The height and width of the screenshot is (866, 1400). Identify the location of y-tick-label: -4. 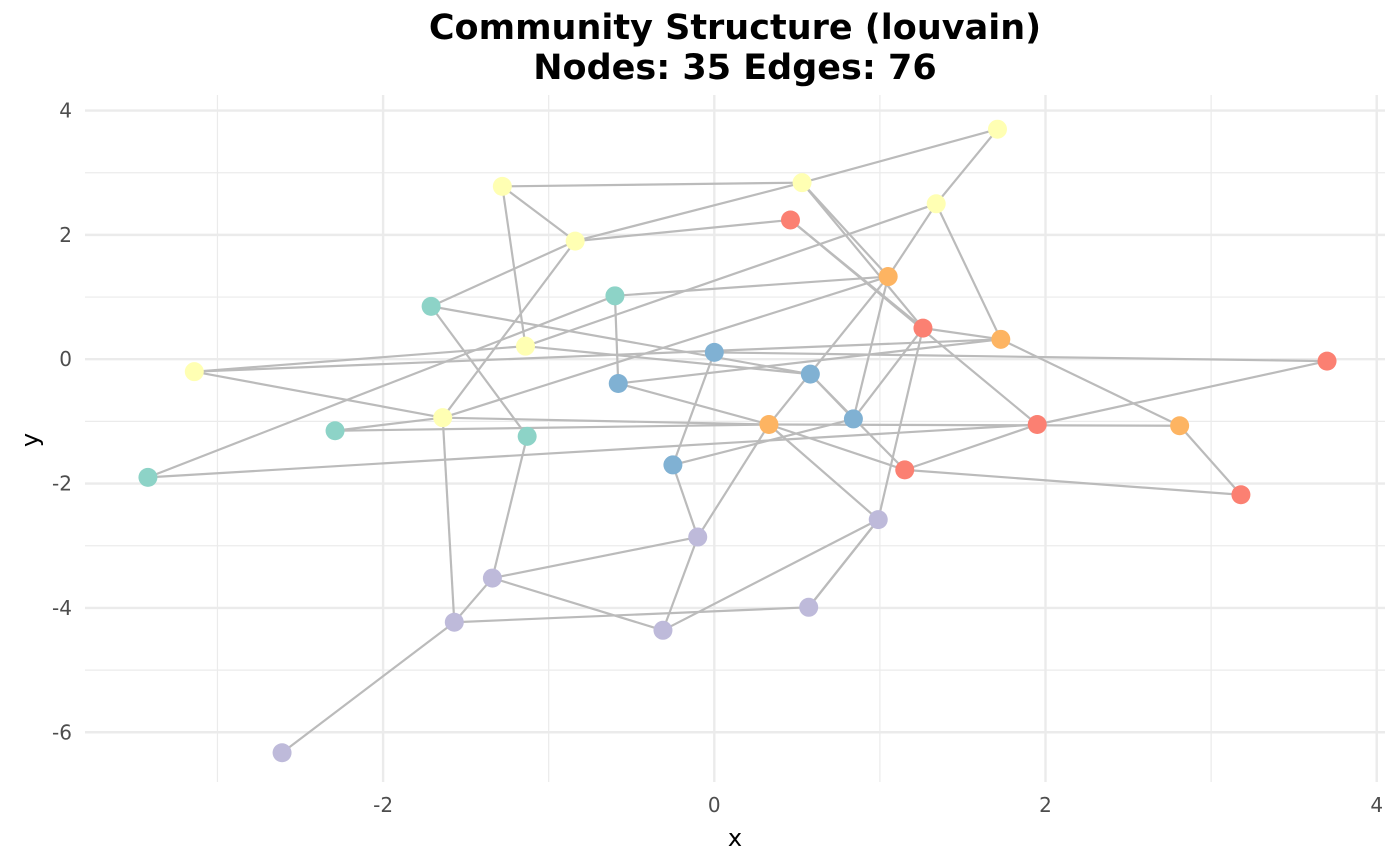
(62, 608).